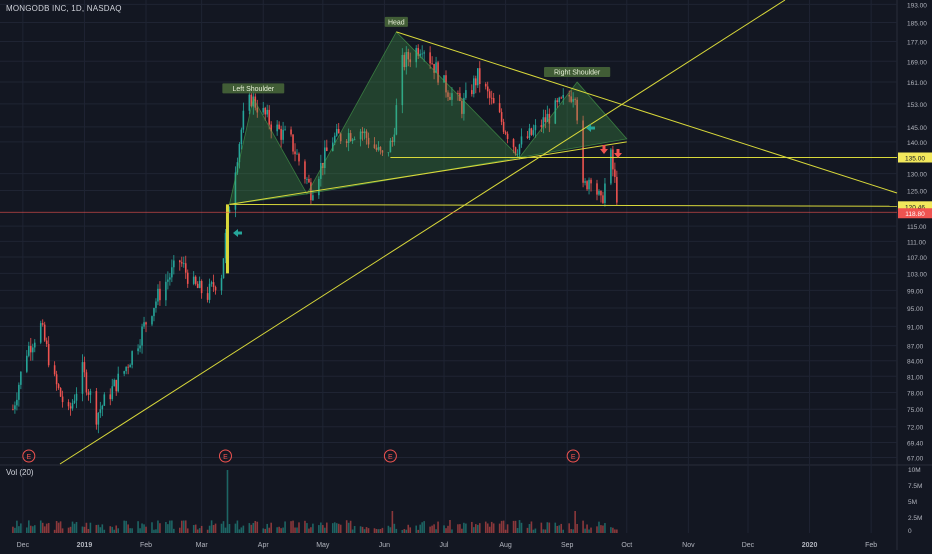 The height and width of the screenshot is (554, 932). Describe the element at coordinates (915, 213) in the screenshot. I see `current-price-label-bg` at that location.